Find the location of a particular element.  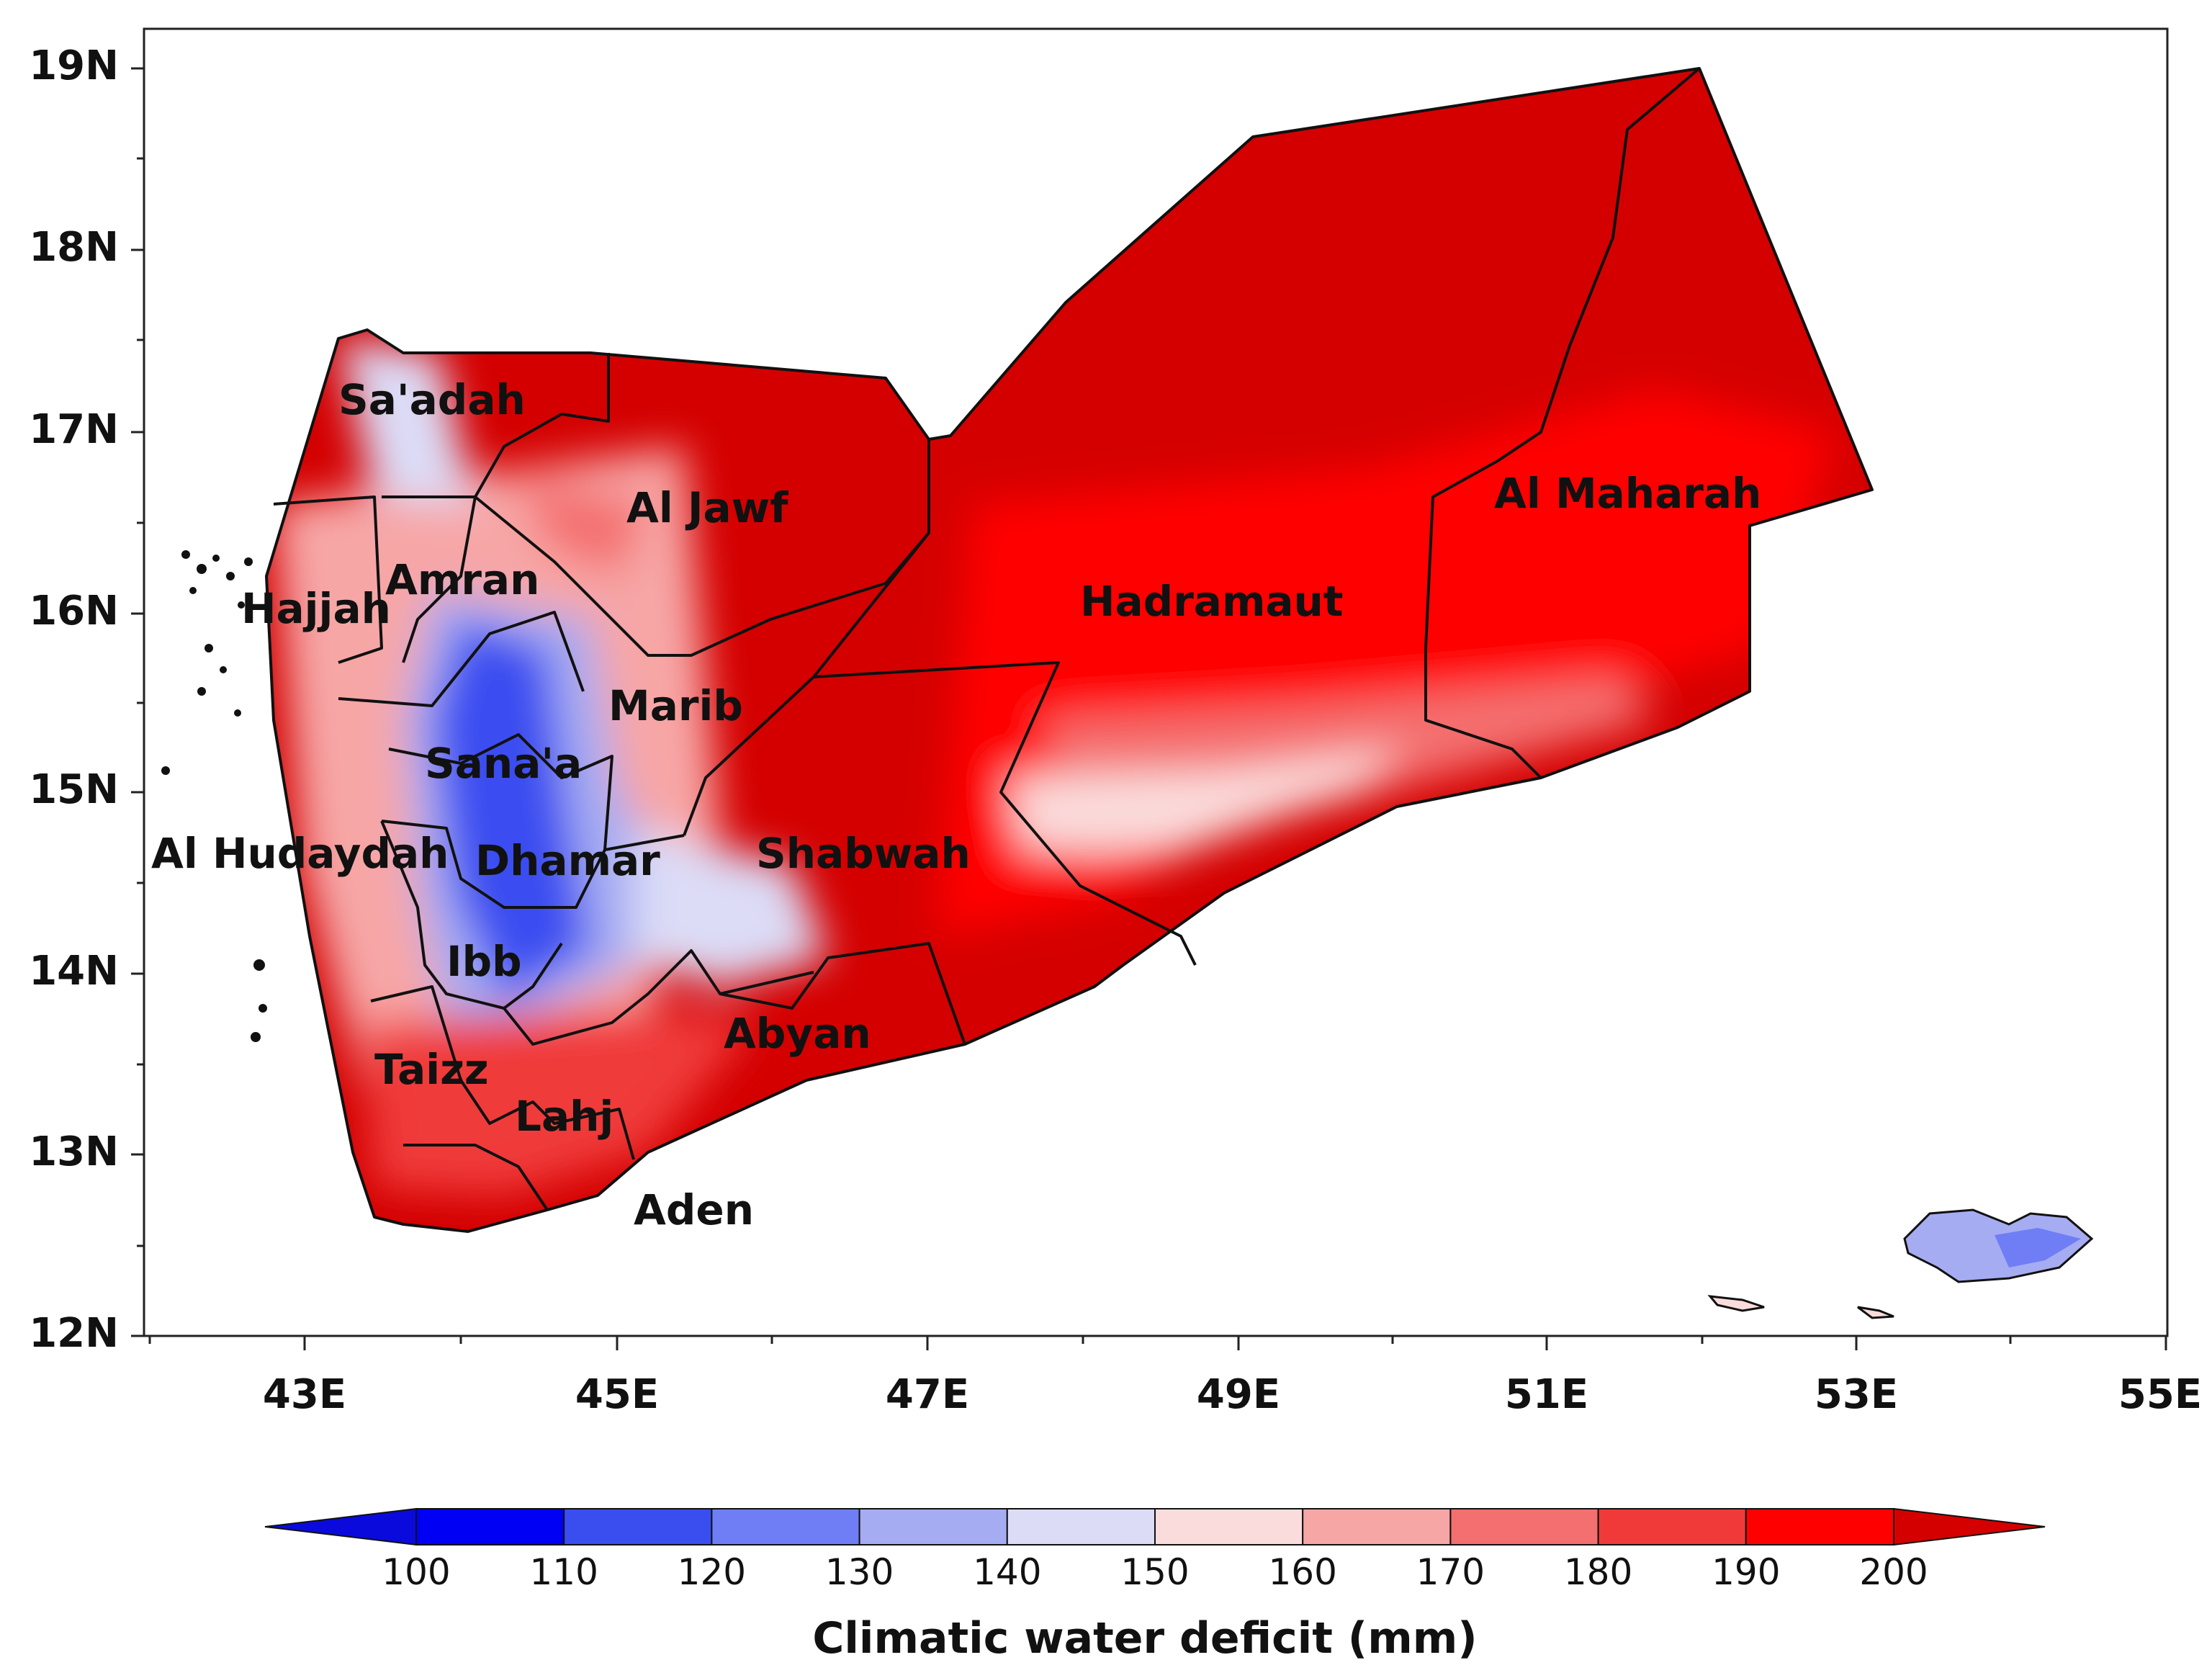

colorbar-tick-label: 120 is located at coordinates (712, 1572).